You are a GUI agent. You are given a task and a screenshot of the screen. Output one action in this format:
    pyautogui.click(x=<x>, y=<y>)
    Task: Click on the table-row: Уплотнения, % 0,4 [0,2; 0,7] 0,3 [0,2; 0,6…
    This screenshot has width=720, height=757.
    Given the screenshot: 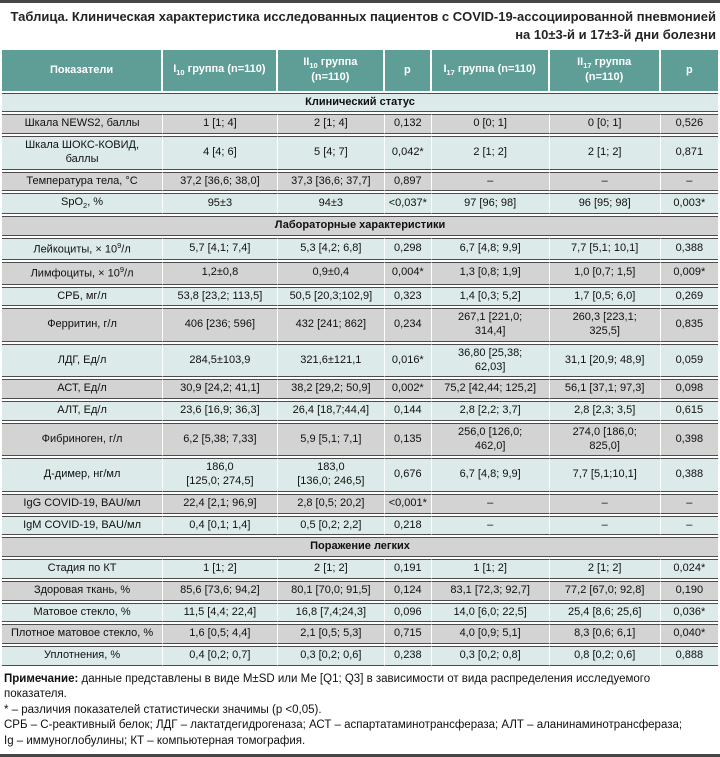 What is the action you would take?
    pyautogui.click(x=360, y=656)
    